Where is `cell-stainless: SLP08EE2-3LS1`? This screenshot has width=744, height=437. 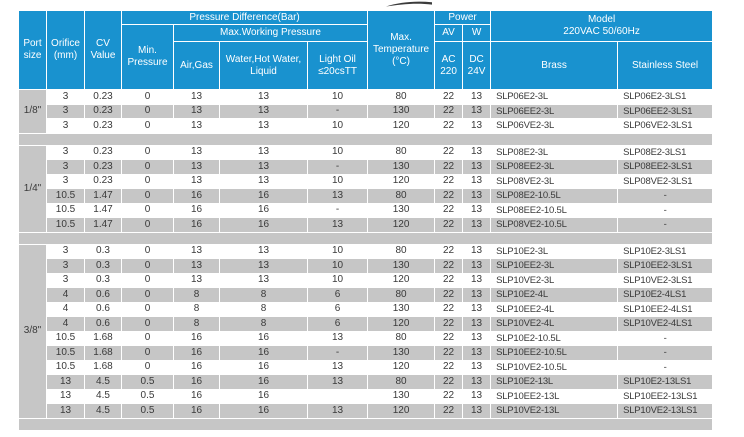
cell-stainless: SLP08EE2-3LS1 is located at coordinates (665, 167).